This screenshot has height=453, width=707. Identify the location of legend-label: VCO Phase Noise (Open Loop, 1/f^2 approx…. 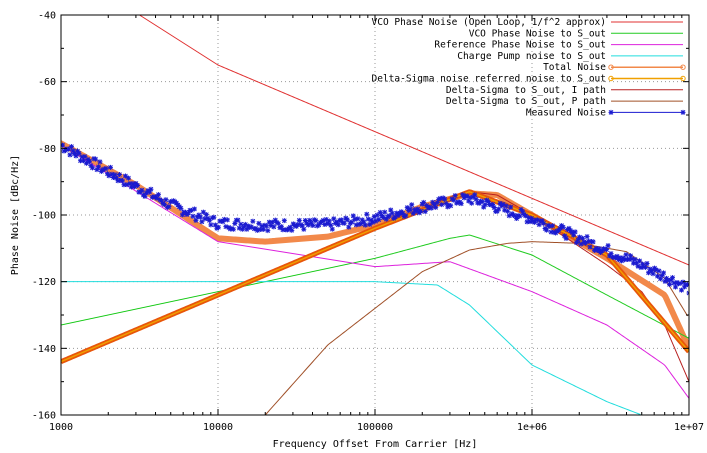
(489, 22).